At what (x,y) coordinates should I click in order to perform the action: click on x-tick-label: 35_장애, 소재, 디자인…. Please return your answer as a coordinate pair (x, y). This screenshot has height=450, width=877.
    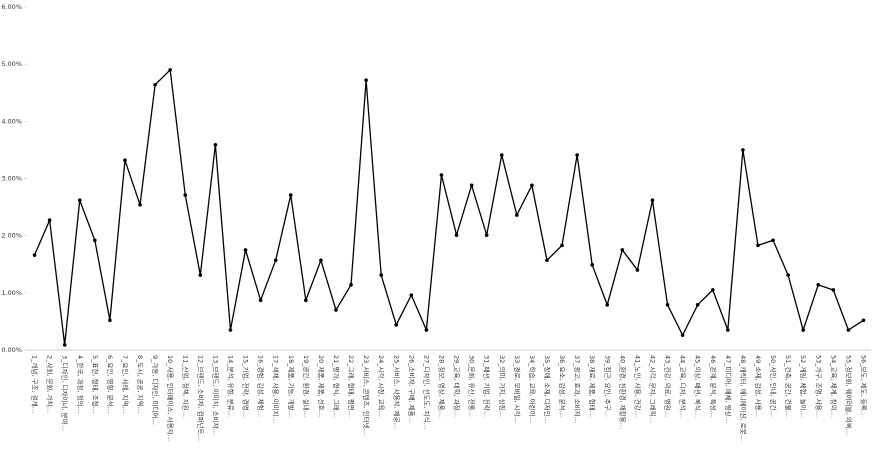
    Looking at the image, I should click on (547, 389).